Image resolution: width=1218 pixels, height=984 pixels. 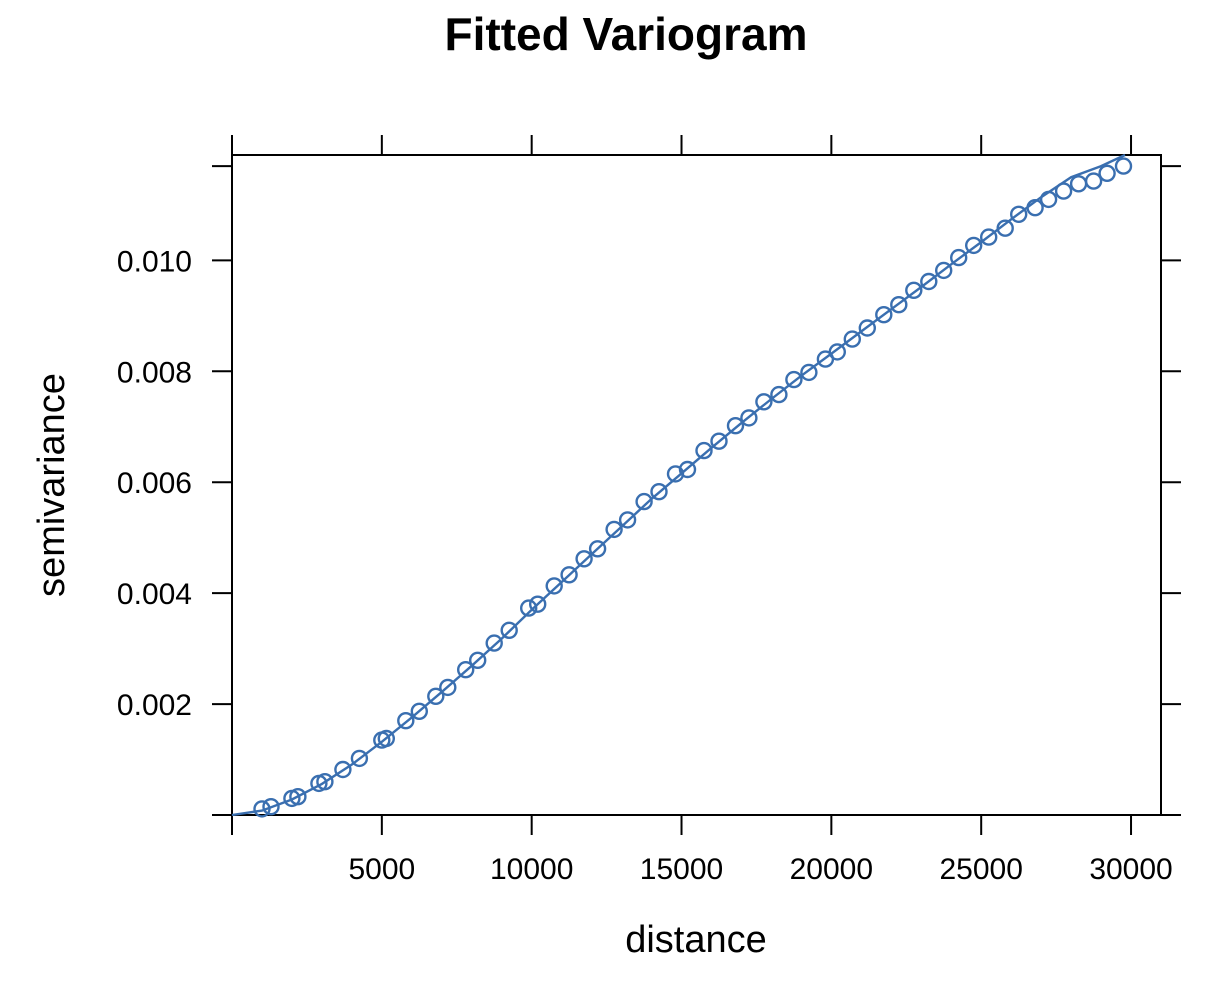 What do you see at coordinates (154, 594) in the screenshot?
I see `y-tick-label: 0.004` at bounding box center [154, 594].